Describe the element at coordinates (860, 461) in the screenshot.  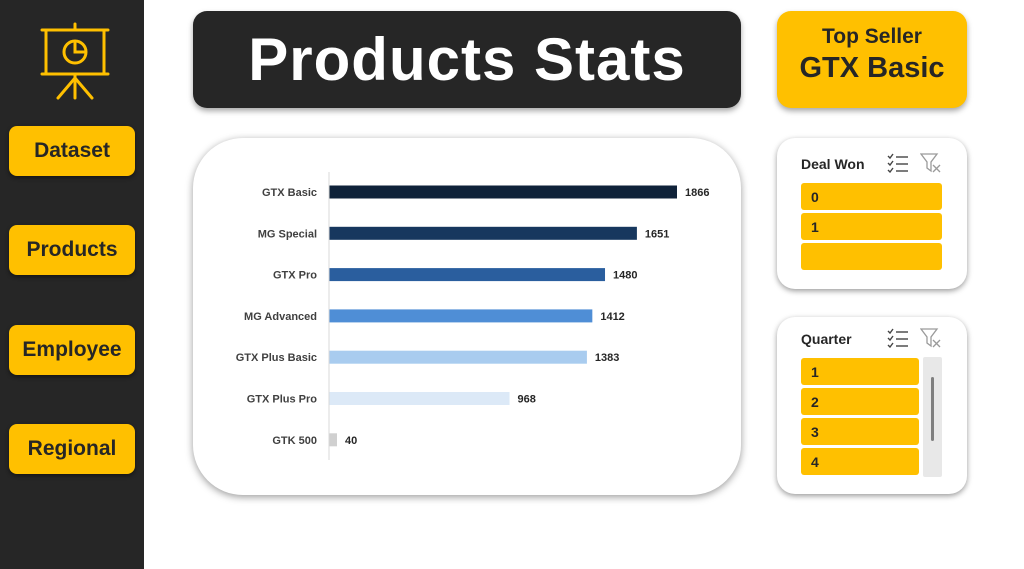
I see `quarter-item-4: 4` at that location.